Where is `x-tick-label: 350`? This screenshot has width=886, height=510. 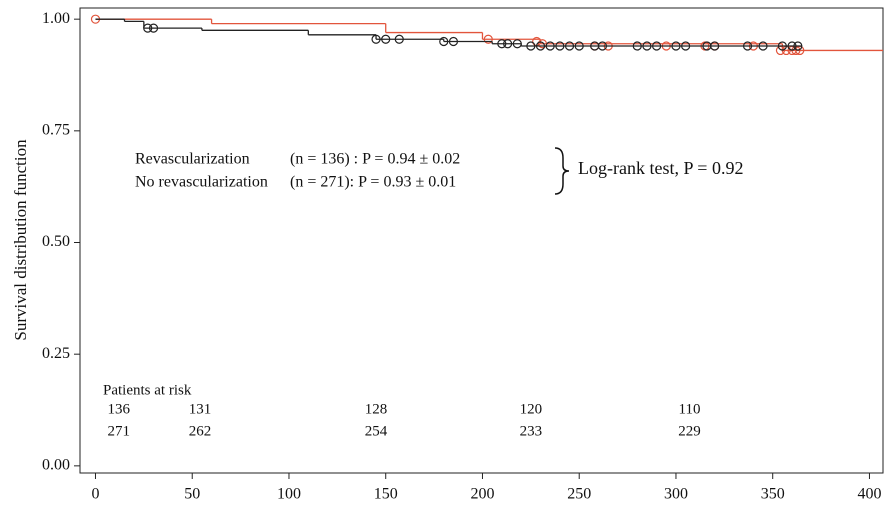 x-tick-label: 350 is located at coordinates (773, 494).